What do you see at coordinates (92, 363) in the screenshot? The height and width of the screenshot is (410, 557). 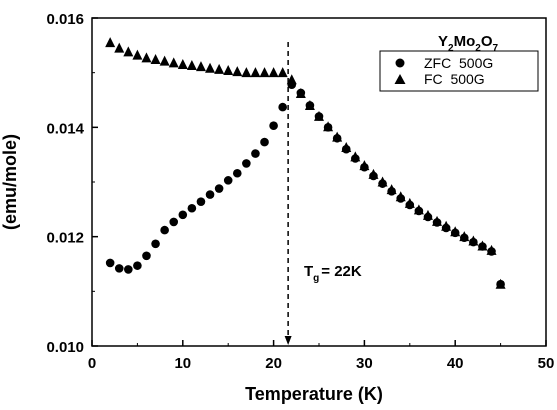 I see `x-tick-label: 0` at bounding box center [92, 363].